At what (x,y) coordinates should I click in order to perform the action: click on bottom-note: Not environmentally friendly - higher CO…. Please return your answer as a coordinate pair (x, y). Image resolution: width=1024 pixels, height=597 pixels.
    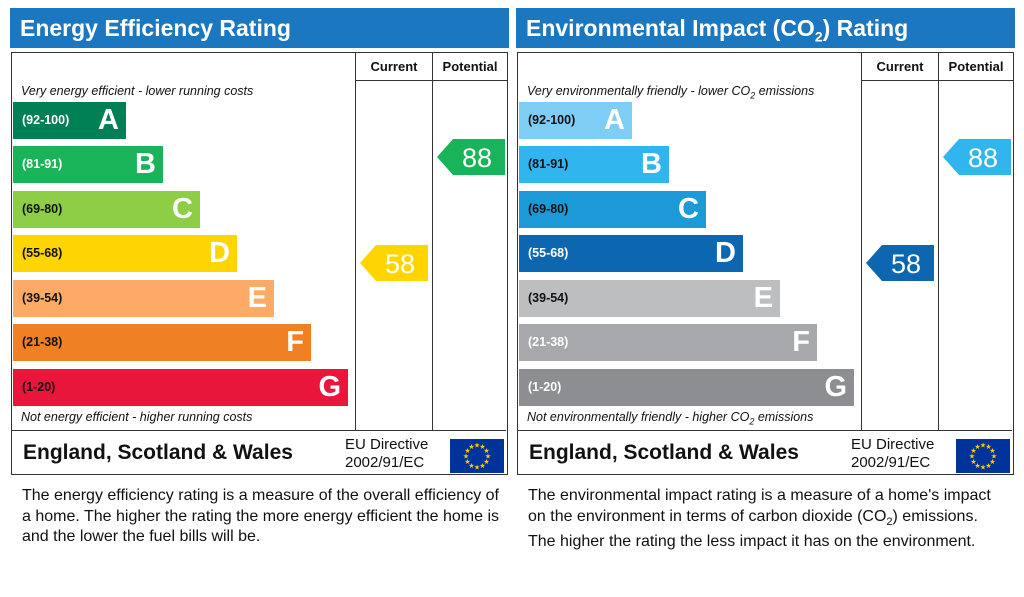
    Looking at the image, I should click on (670, 418).